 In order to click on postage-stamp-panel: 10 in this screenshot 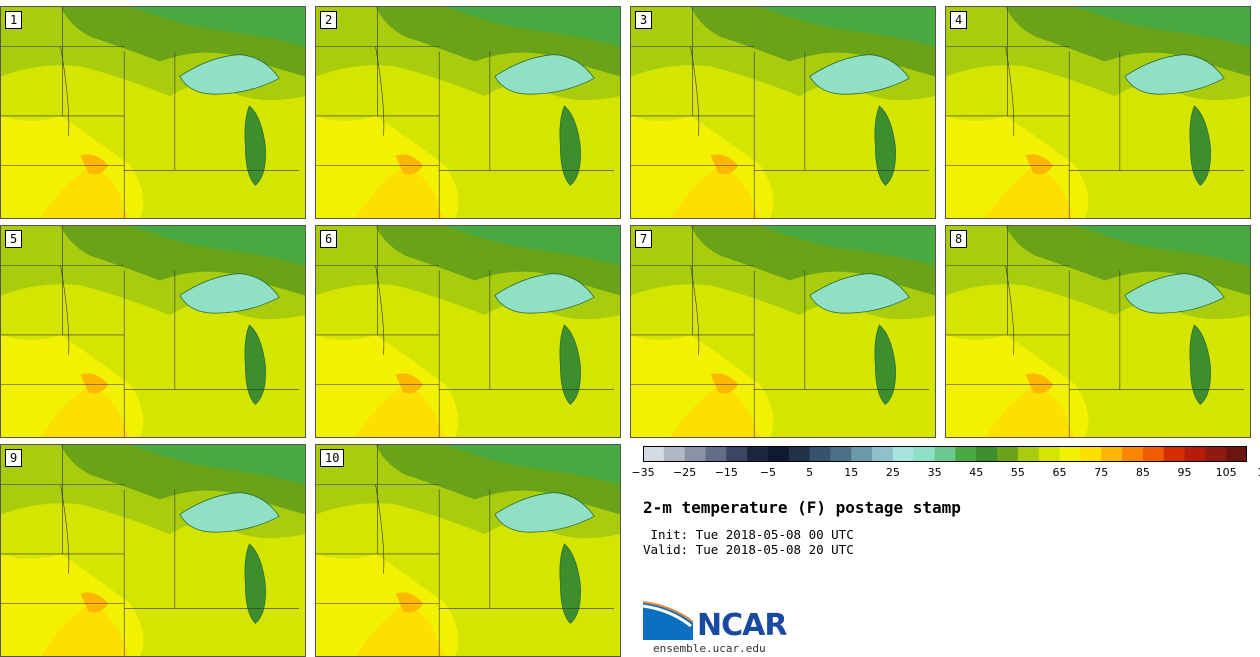, I will do `click(468, 550)`.